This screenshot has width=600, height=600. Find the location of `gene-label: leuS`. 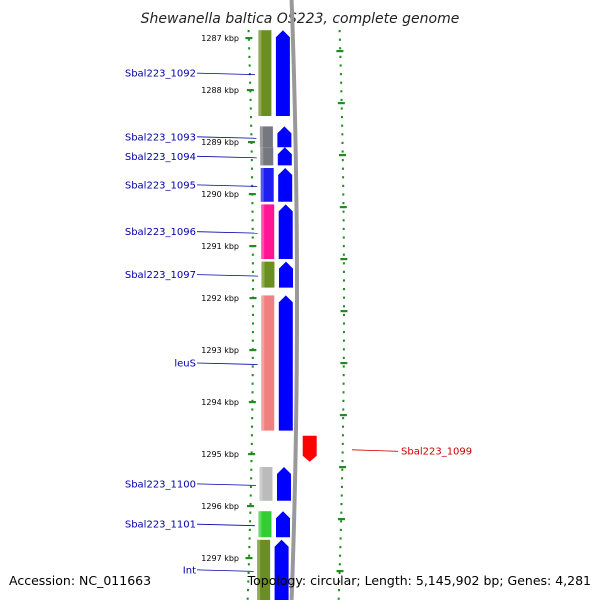

gene-label: leuS is located at coordinates (185, 364).